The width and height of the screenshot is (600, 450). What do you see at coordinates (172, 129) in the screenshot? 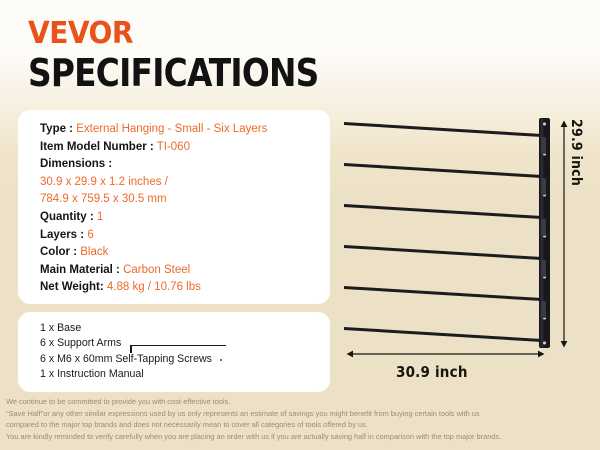
I see `spec-value: External Hanging - Small - Six Layers` at bounding box center [172, 129].